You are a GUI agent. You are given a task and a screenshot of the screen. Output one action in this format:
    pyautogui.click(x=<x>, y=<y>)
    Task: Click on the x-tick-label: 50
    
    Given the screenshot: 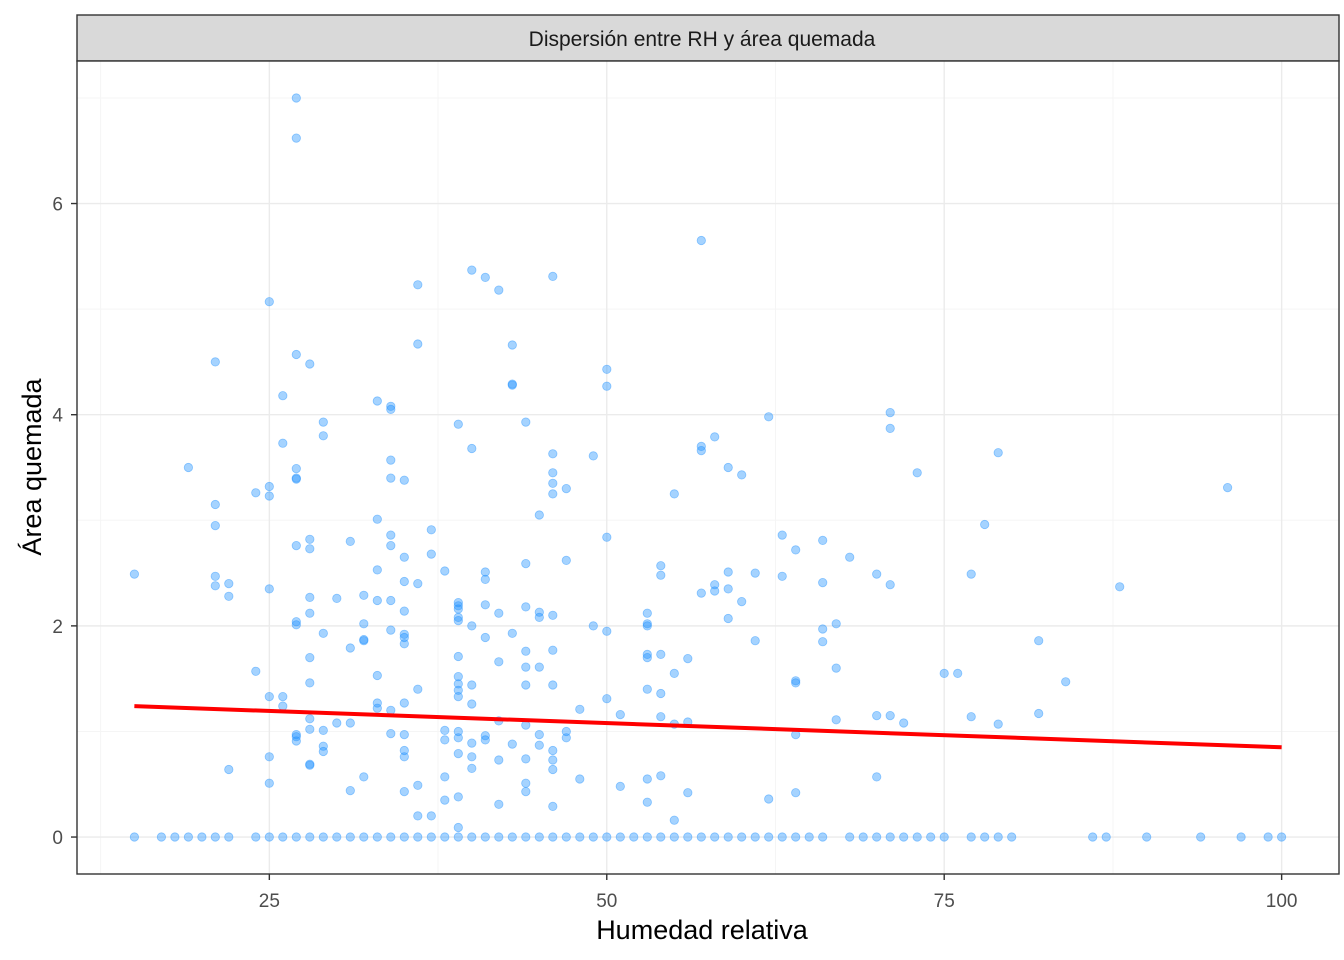 What is the action you would take?
    pyautogui.click(x=606, y=901)
    